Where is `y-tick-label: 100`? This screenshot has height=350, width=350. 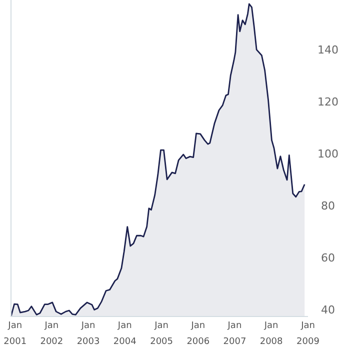
y-tick-label: 100 is located at coordinates (328, 153).